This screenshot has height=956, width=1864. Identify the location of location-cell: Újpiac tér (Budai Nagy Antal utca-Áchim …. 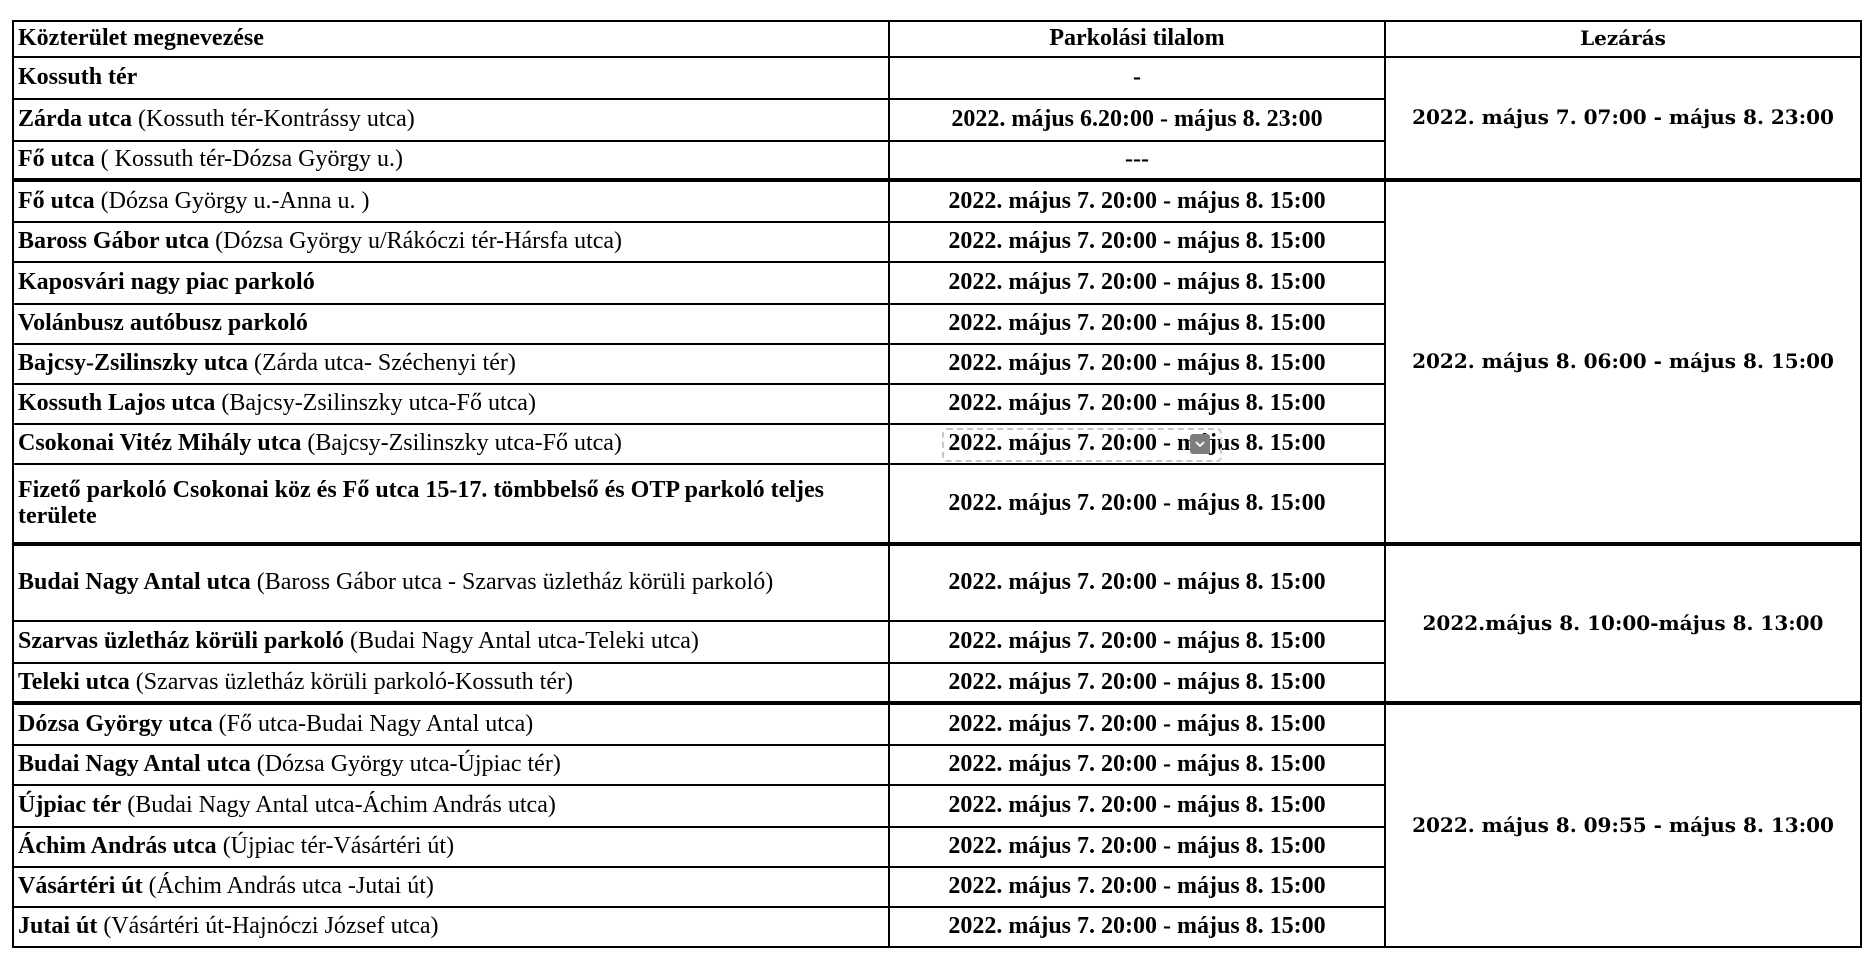
(451, 806).